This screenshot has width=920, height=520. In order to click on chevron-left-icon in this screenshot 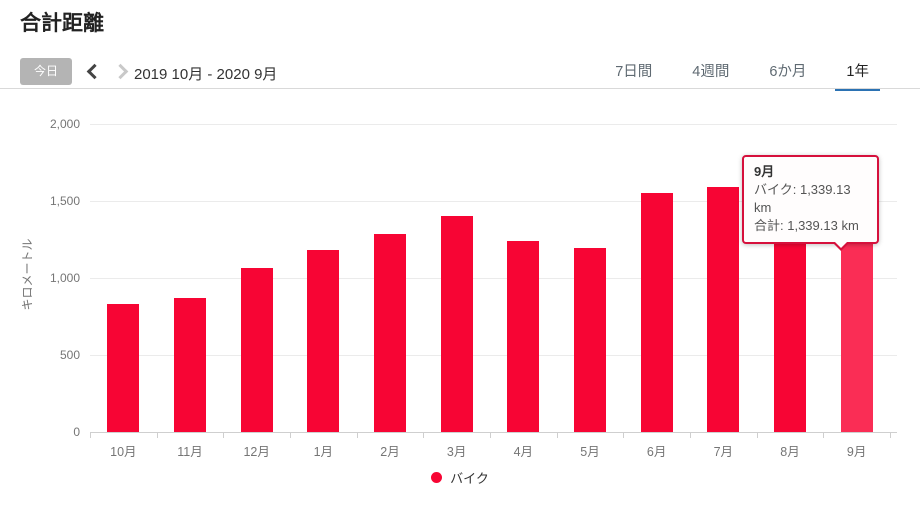, I will do `click(93, 71)`.